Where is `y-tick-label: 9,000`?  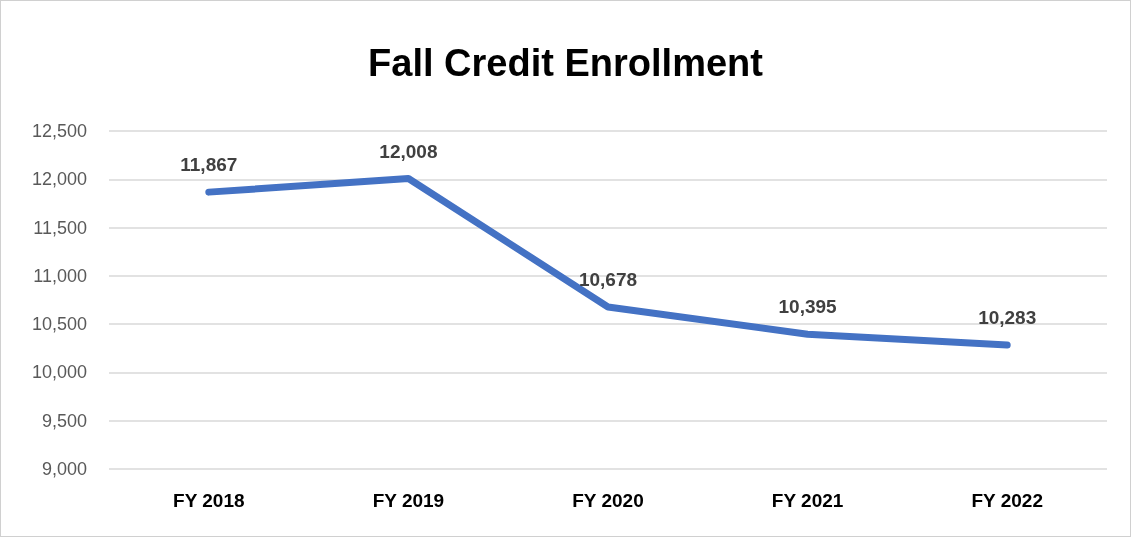
y-tick-label: 9,000 is located at coordinates (64, 469).